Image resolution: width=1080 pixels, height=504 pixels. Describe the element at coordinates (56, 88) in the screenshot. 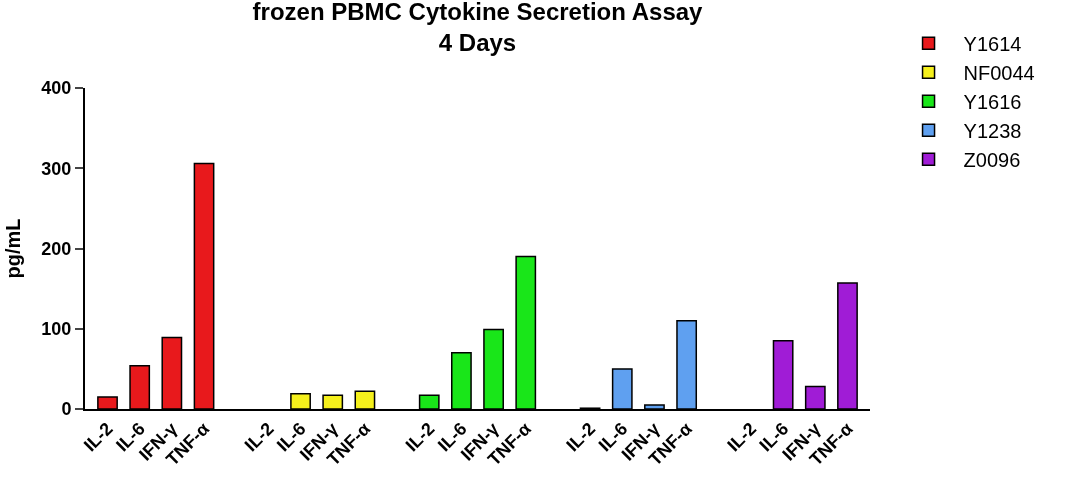

I see `y-tick-label: 400` at that location.